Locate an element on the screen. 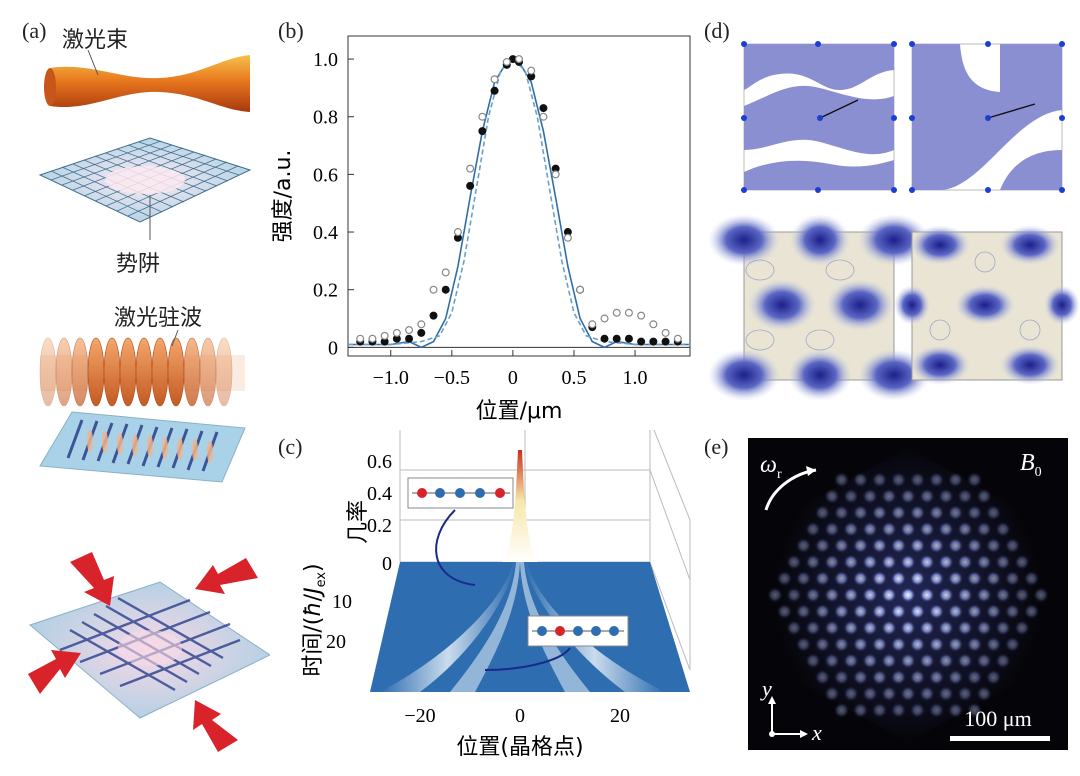  panel-b-label: (b) is located at coordinates (291, 30).